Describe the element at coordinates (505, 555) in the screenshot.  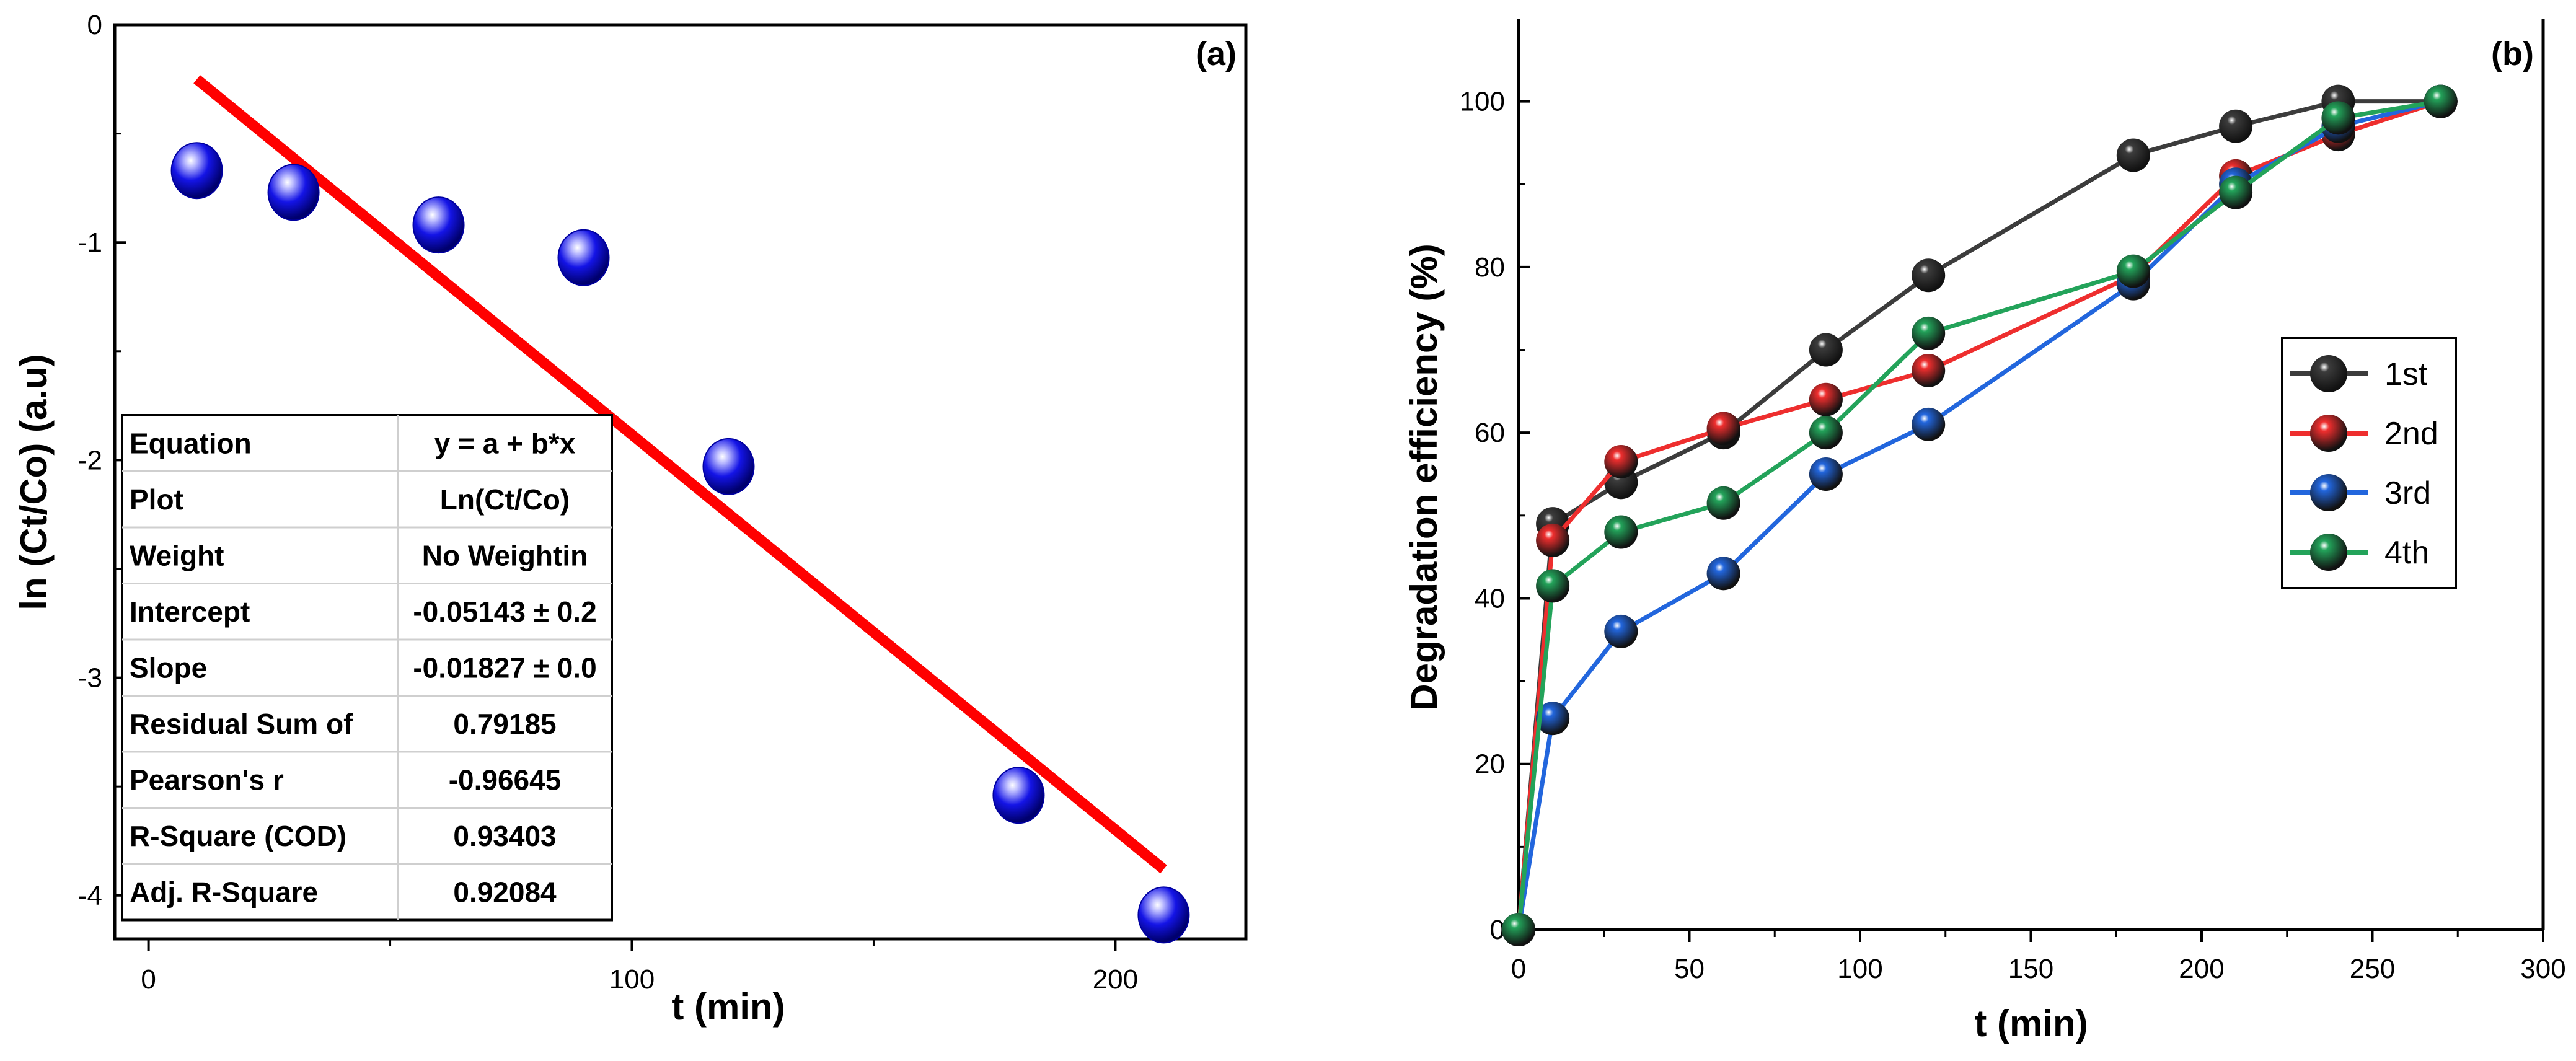
I see `fit-table-value: No Weightin` at that location.